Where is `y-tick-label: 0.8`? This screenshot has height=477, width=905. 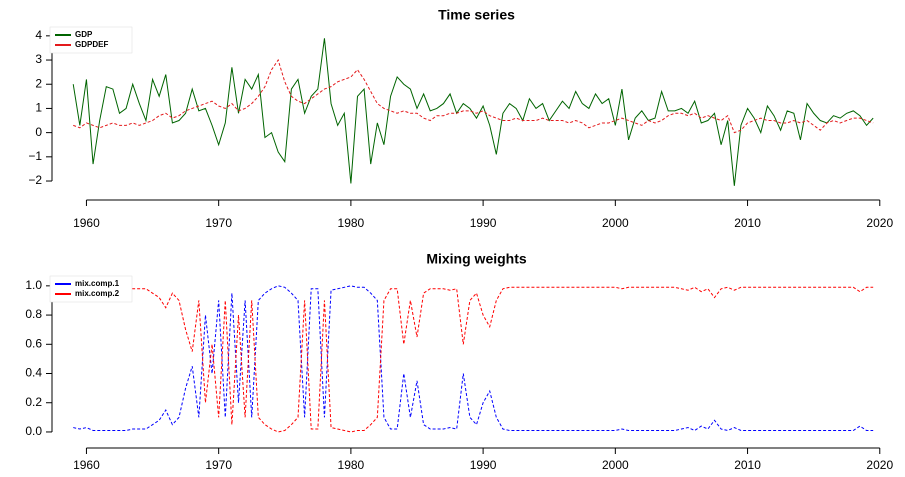
y-tick-label: 0.8 is located at coordinates (33, 314).